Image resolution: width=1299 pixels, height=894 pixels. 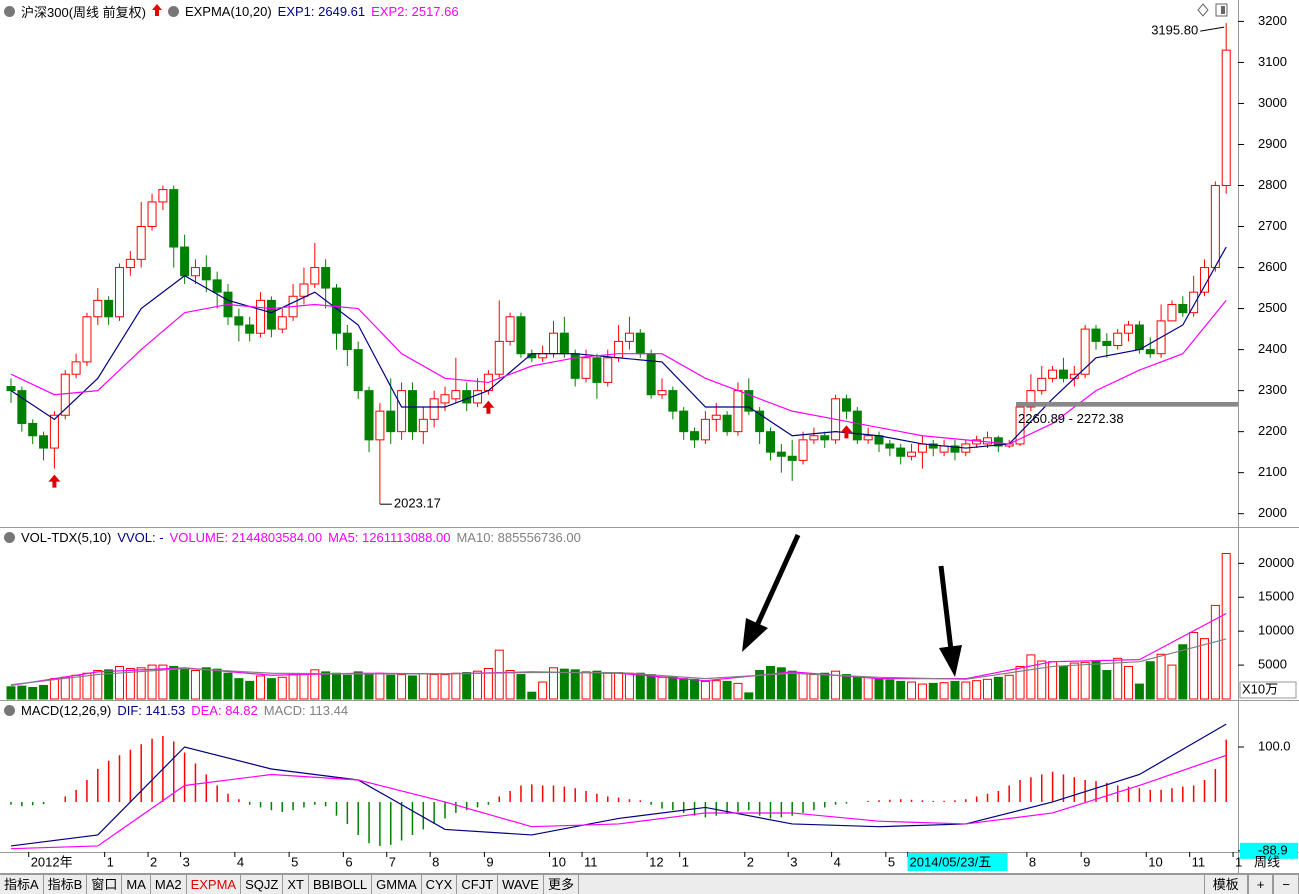 What do you see at coordinates (140, 537) in the screenshot?
I see `legend-item: VVOL: -` at bounding box center [140, 537].